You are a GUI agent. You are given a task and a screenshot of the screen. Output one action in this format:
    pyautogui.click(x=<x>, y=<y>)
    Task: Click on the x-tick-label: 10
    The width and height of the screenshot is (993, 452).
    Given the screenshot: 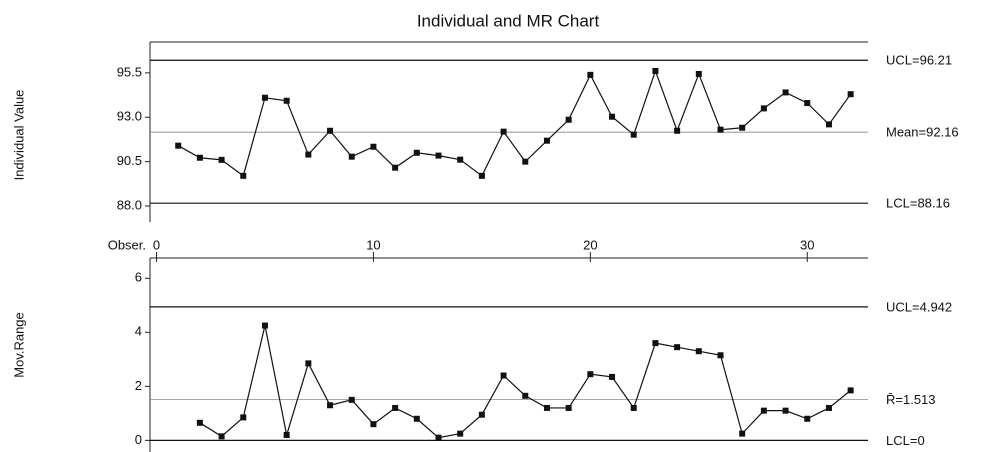 What is the action you would take?
    pyautogui.click(x=373, y=244)
    